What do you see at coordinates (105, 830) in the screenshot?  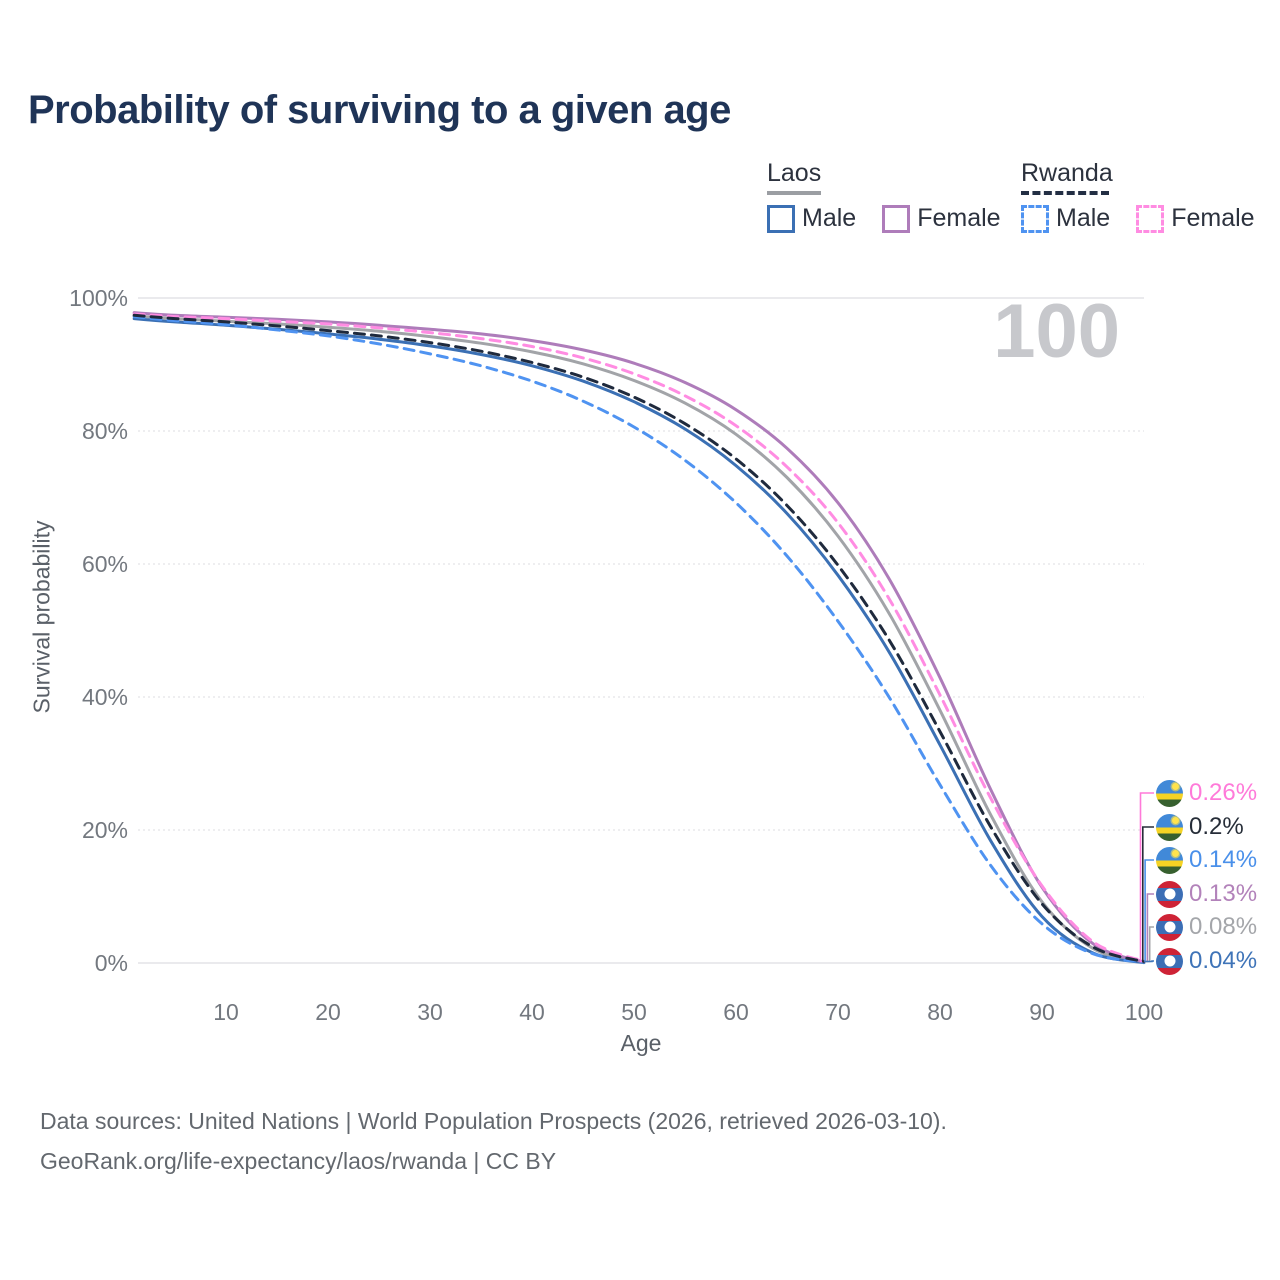 I see `y-tick-label: 20%` at bounding box center [105, 830].